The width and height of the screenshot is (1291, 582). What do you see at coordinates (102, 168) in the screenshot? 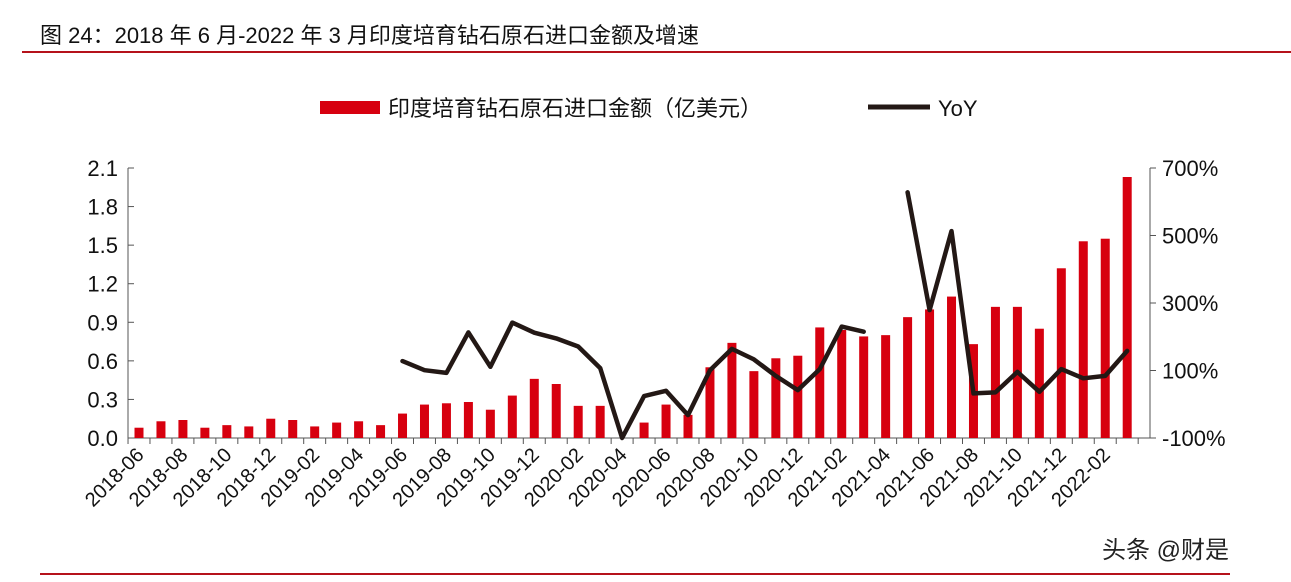
I see `left-tick-label: 2.1` at bounding box center [102, 168].